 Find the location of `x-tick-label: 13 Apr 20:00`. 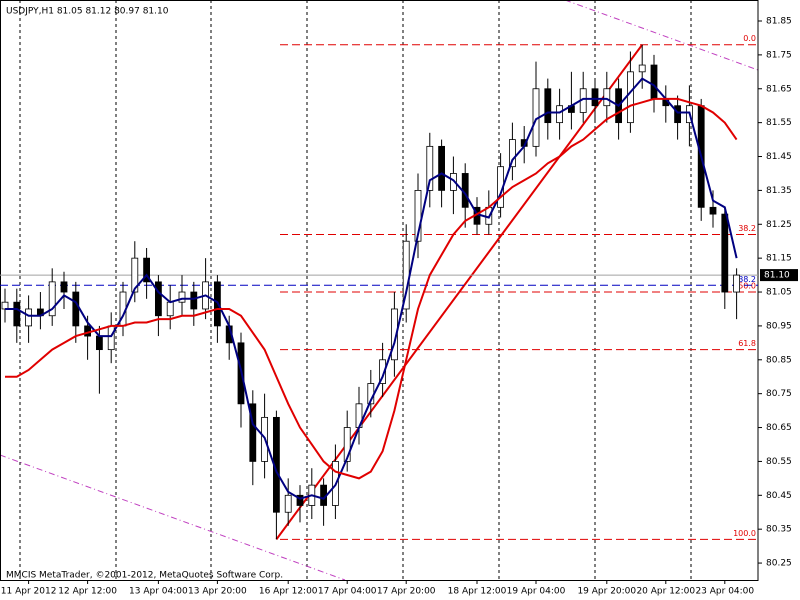

x-tick-label: 13 Apr 20:00 is located at coordinates (217, 592).